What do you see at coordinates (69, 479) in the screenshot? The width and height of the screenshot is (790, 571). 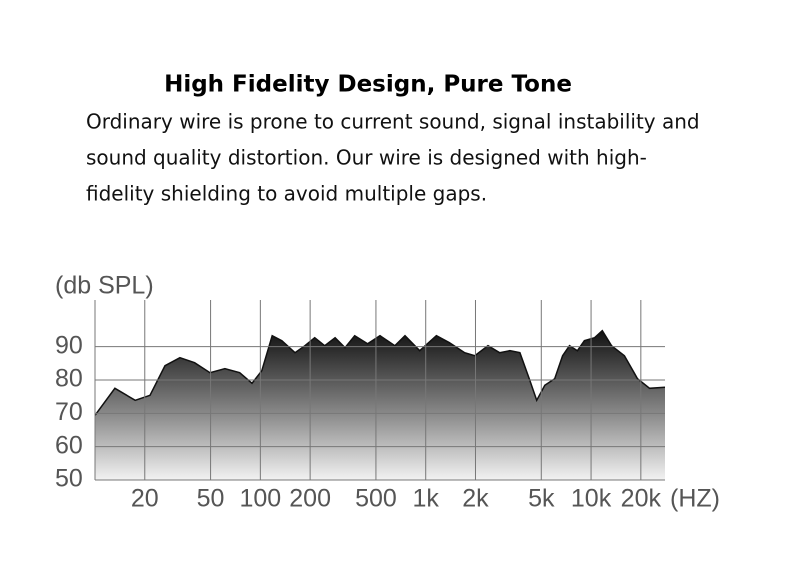 I see `y-tick-label: 50` at bounding box center [69, 479].